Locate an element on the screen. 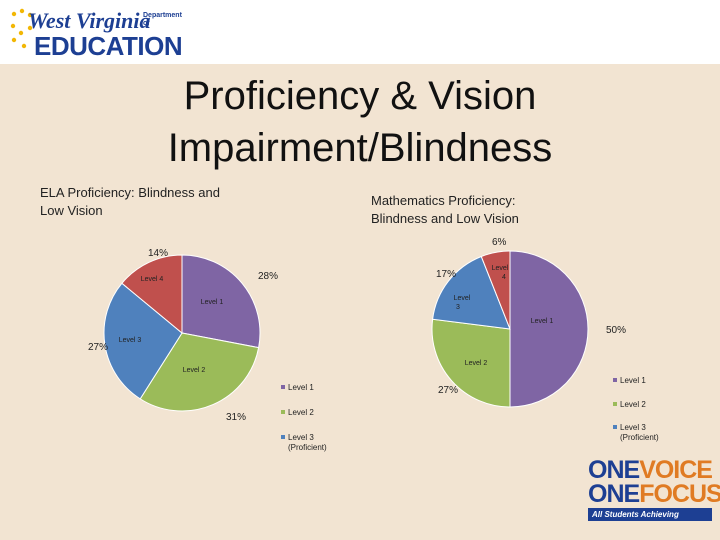 Image resolution: width=720 pixels, height=540 pixels. stars-icon is located at coordinates (21, 28).